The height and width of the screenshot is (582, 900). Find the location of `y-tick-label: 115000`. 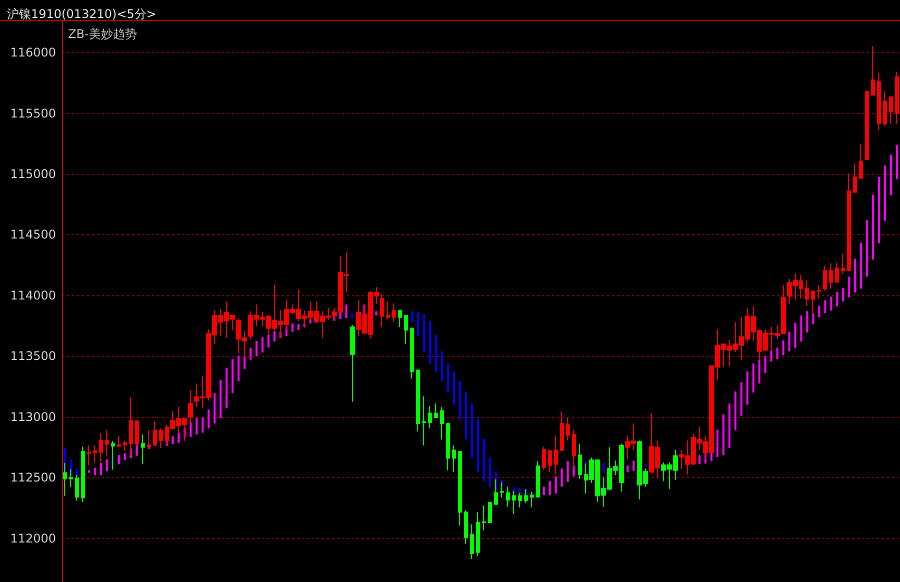

y-tick-label: 115000 is located at coordinates (33, 174).